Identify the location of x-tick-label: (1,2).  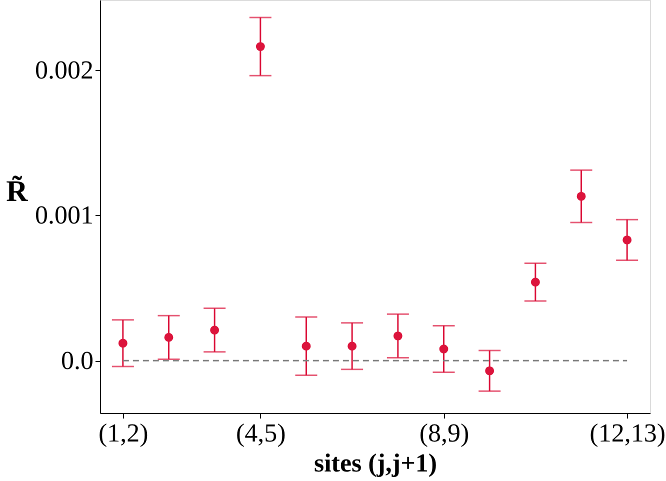
(123, 433).